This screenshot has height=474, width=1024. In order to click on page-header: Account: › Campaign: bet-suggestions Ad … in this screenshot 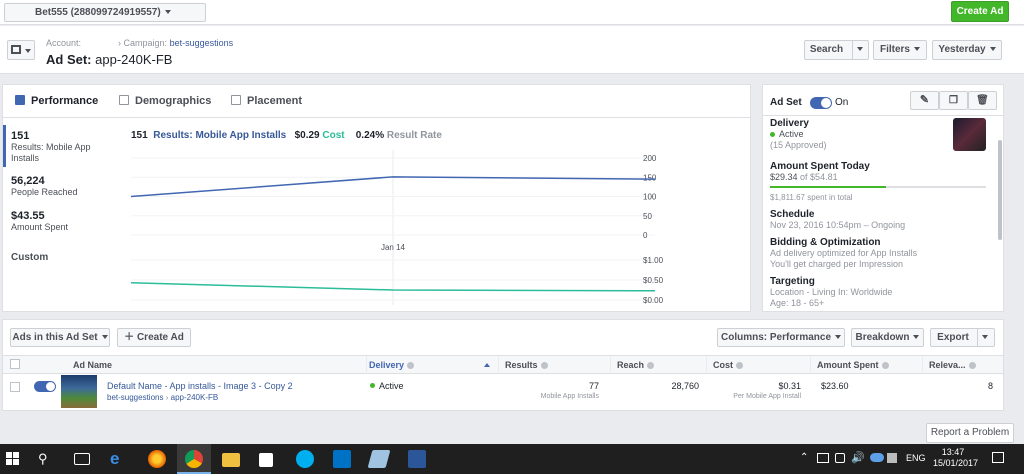, I will do `click(512, 50)`.